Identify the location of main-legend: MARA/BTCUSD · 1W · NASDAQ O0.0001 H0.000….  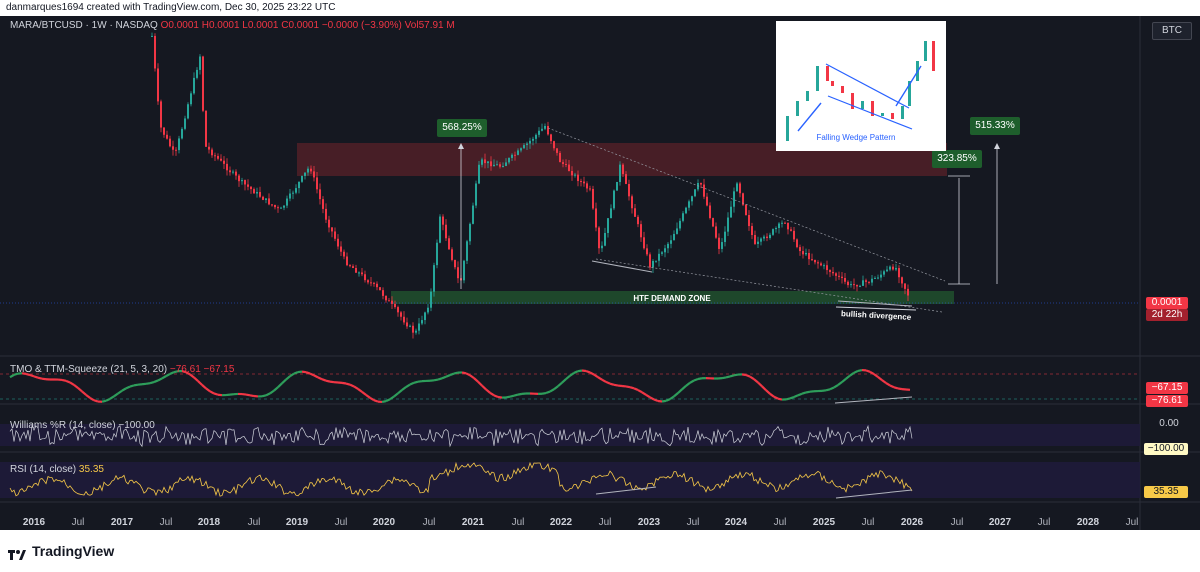
(232, 25).